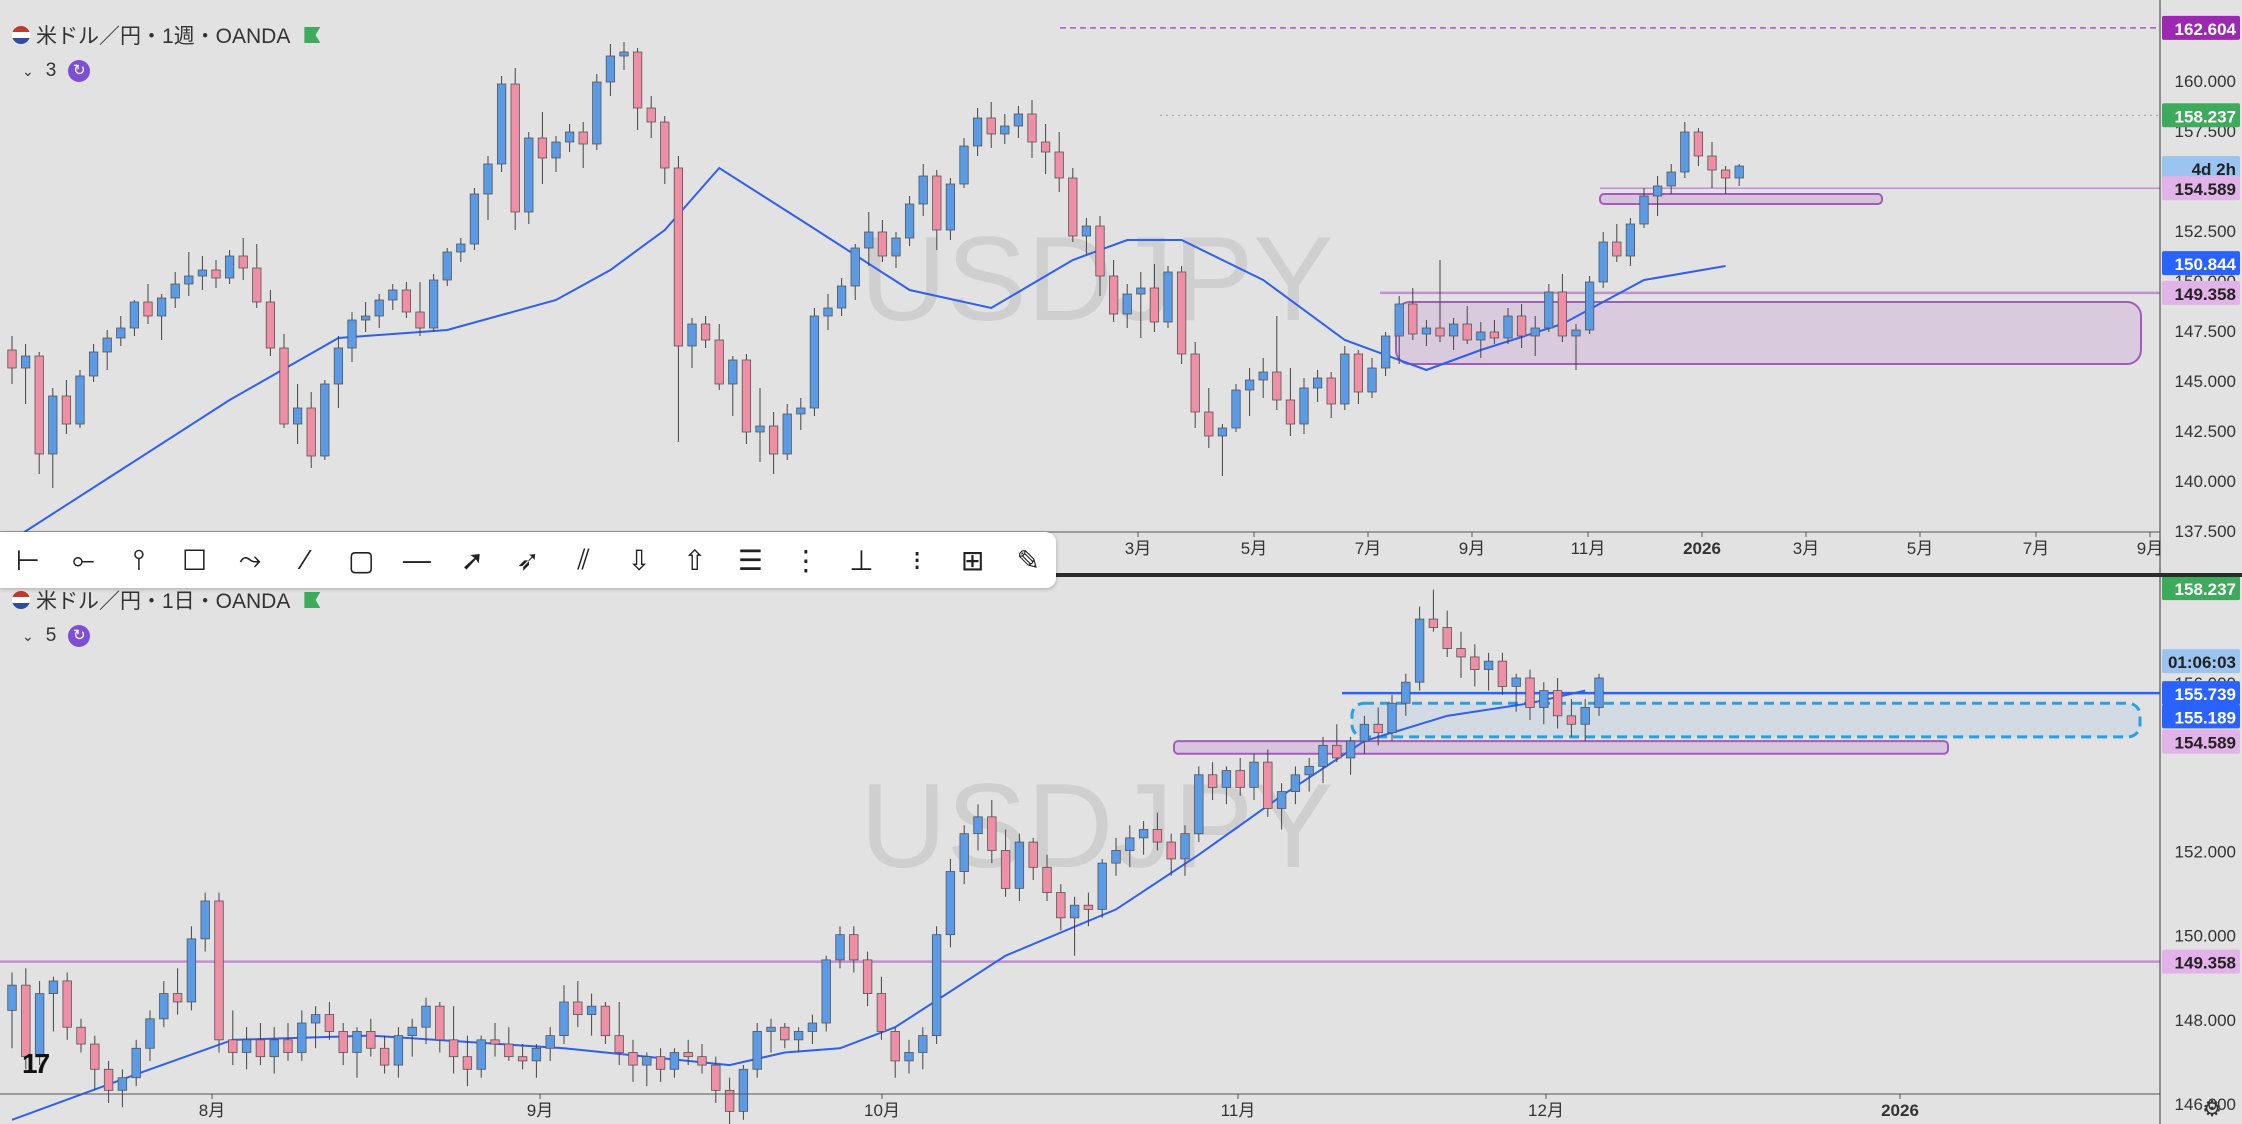 Image resolution: width=2242 pixels, height=1124 pixels. What do you see at coordinates (1121, 575) in the screenshot?
I see `pane-divider` at bounding box center [1121, 575].